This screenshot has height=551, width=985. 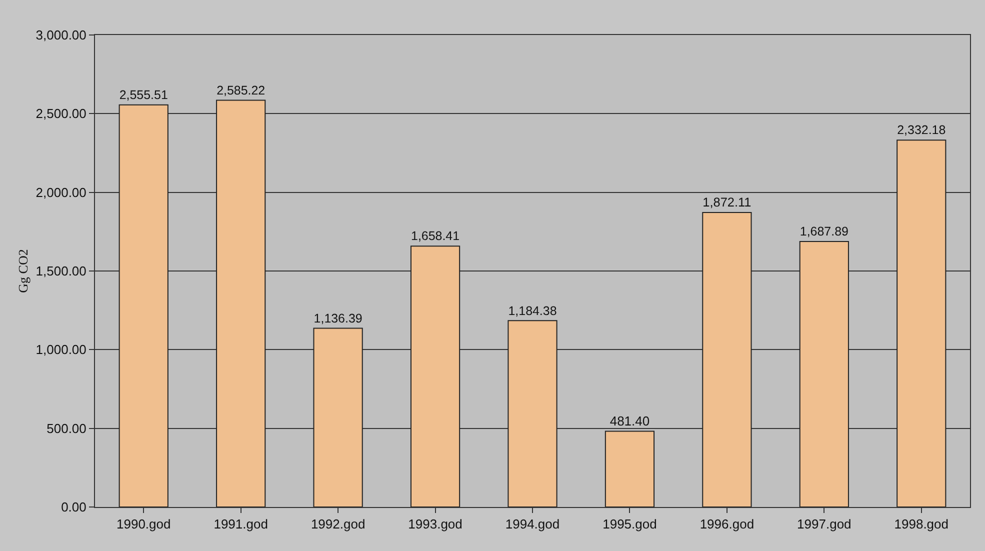 I want to click on x-tick-label: 1996.god, so click(x=727, y=524).